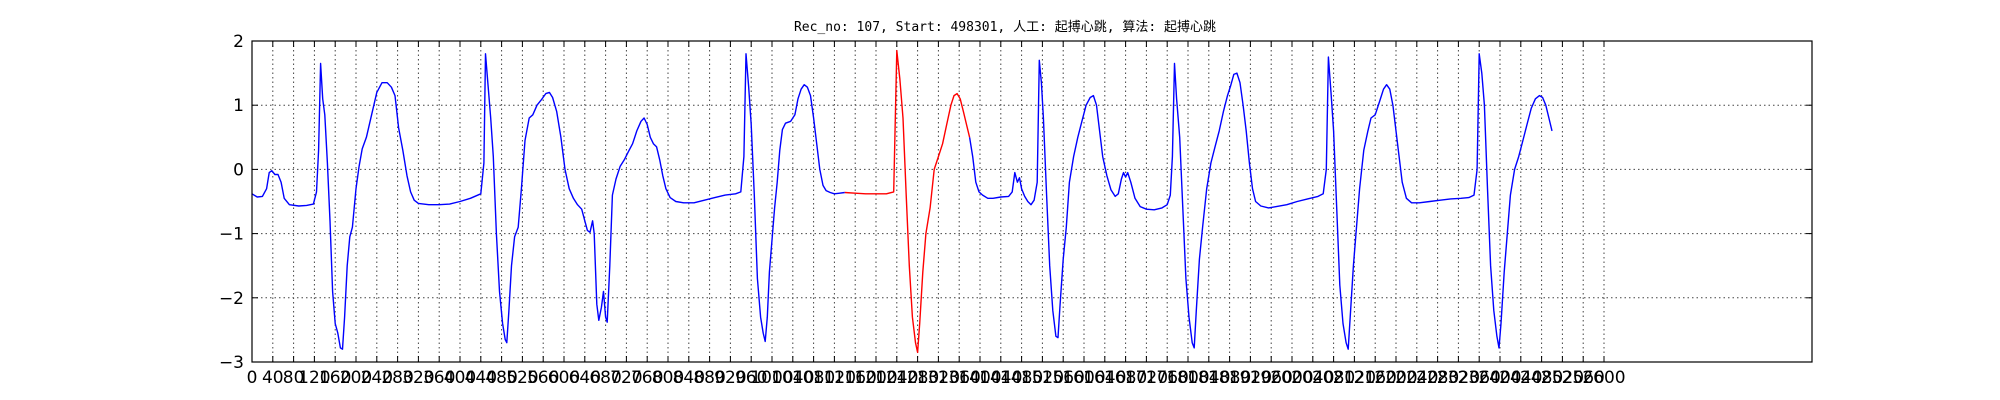 The height and width of the screenshot is (400, 2000). I want to click on x-tick-label: 800, so click(668, 378).